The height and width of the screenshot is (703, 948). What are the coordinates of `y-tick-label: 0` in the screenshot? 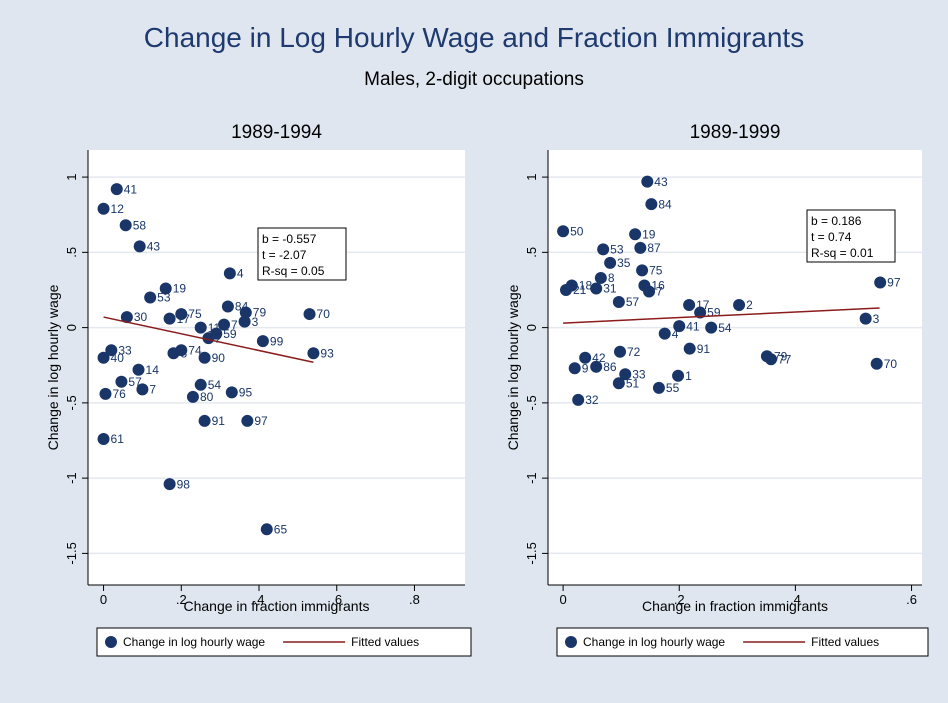 It's located at (71, 327).